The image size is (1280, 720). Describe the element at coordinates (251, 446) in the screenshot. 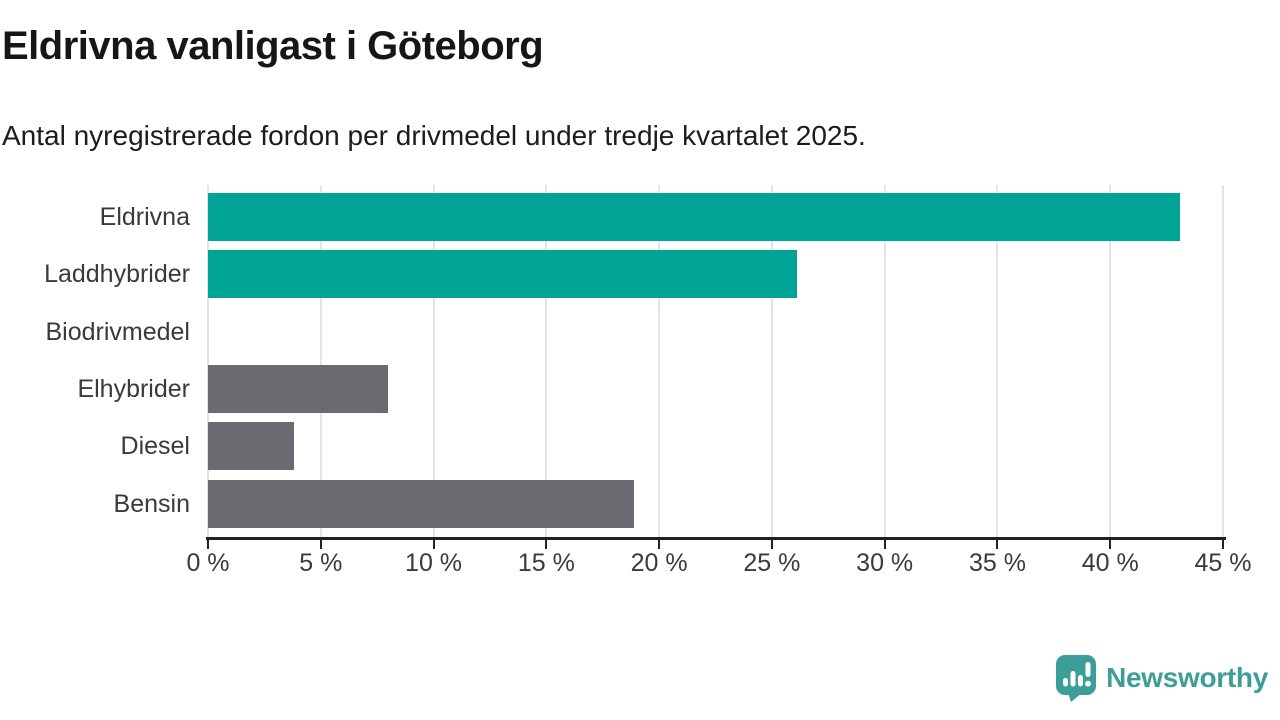

I see `bar-diesel` at that location.